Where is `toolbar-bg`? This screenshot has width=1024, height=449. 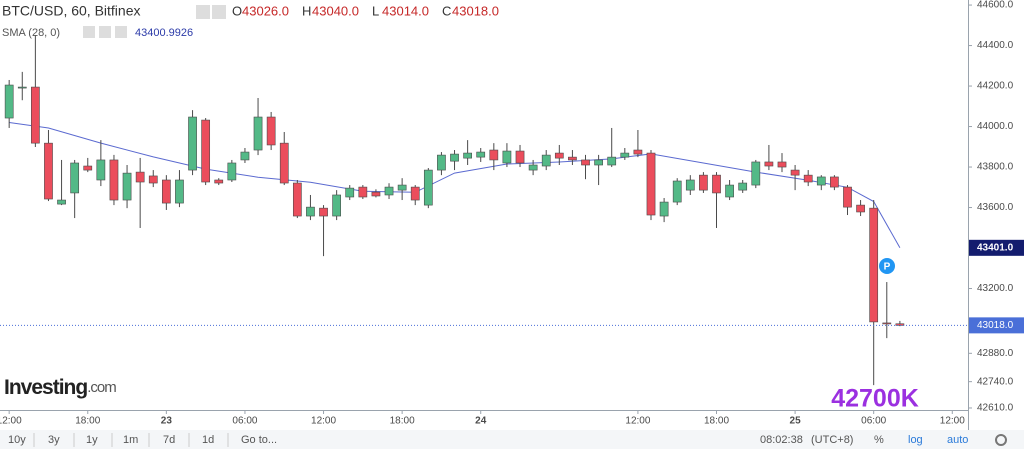
toolbar-bg is located at coordinates (512, 439).